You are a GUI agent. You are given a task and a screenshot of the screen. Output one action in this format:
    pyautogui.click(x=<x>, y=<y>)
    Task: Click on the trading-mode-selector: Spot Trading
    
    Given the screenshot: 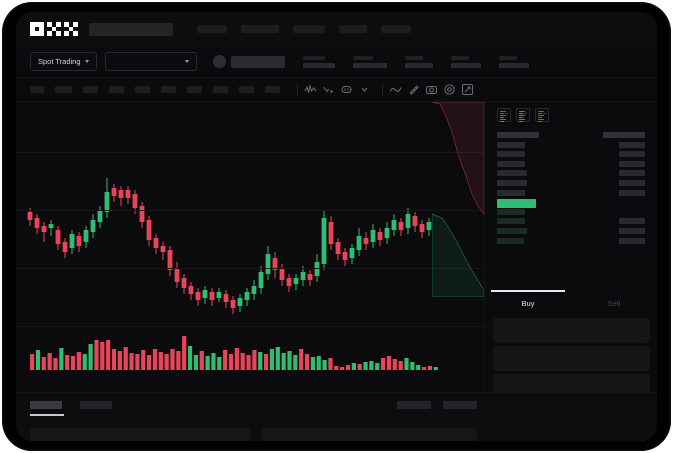 What is the action you would take?
    pyautogui.click(x=63, y=61)
    